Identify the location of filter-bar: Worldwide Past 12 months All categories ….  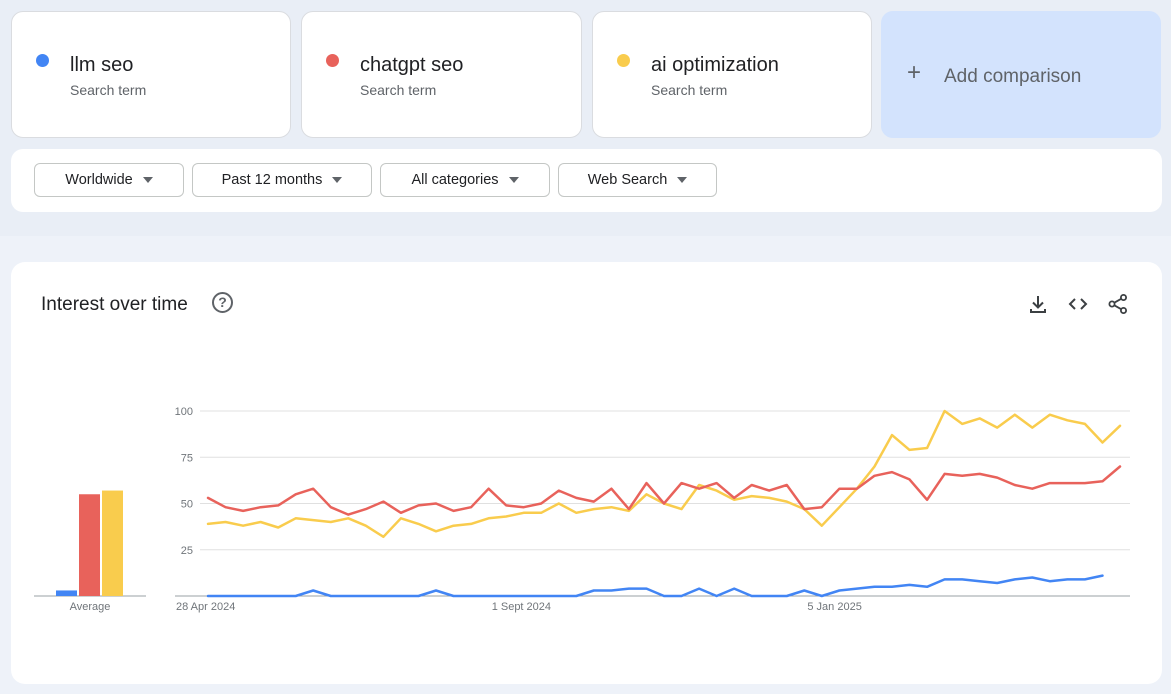
(586, 180).